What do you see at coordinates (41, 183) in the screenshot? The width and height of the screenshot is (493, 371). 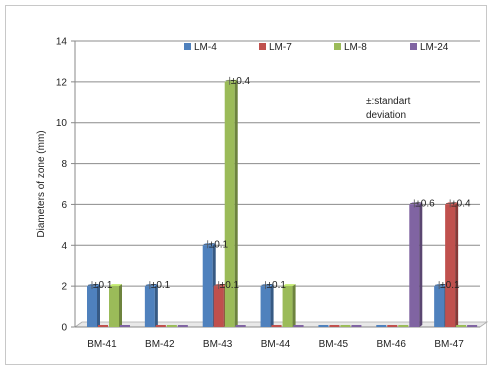 I see `y-axis-title: Diameters of zone (mm)` at bounding box center [41, 183].